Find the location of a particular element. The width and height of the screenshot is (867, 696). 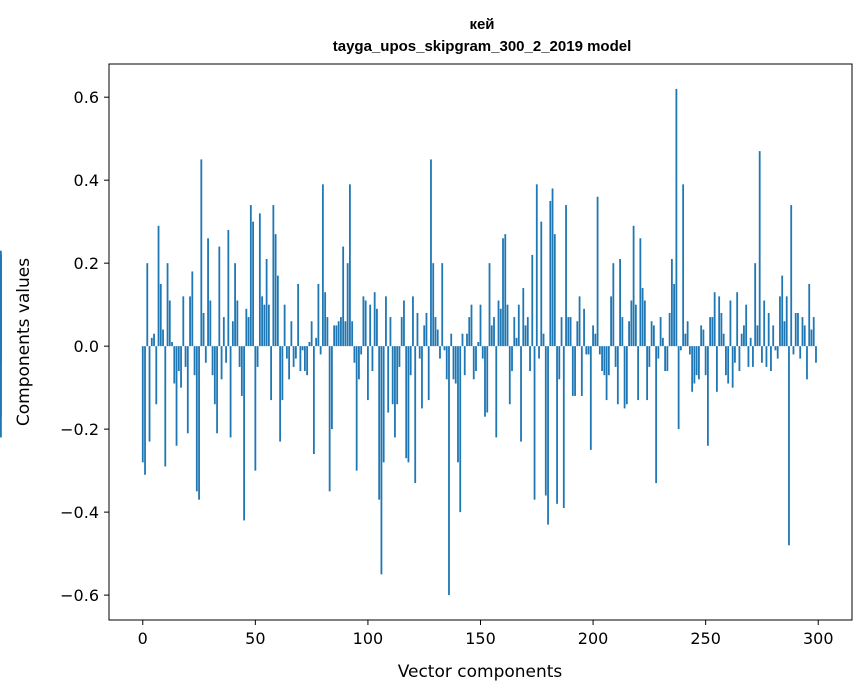

y-axis-ticks: 0.6 0.4 0.2 0.0 −0.2 −0.4 −0.6 is located at coordinates (84, 346).